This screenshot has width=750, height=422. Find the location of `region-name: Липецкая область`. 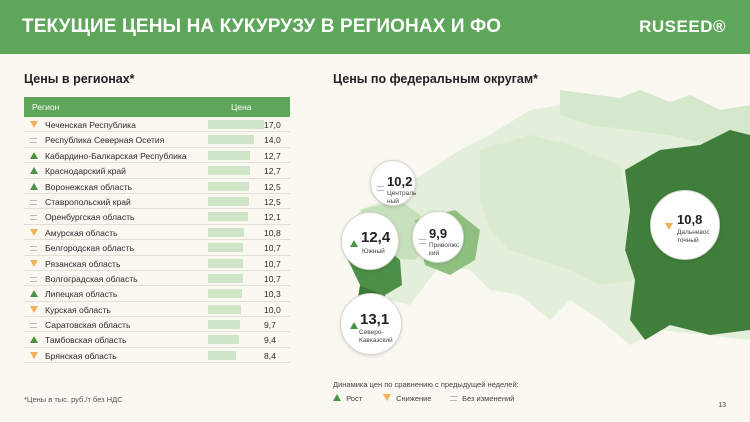

region-name: Липецкая область is located at coordinates (81, 294).